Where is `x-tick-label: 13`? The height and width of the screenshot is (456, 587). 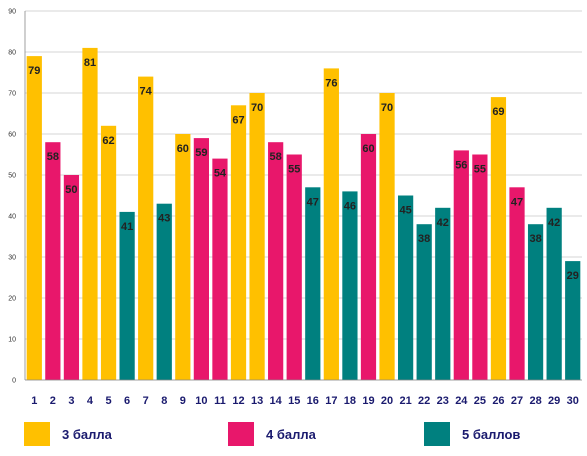 x-tick-label: 13 is located at coordinates (257, 401).